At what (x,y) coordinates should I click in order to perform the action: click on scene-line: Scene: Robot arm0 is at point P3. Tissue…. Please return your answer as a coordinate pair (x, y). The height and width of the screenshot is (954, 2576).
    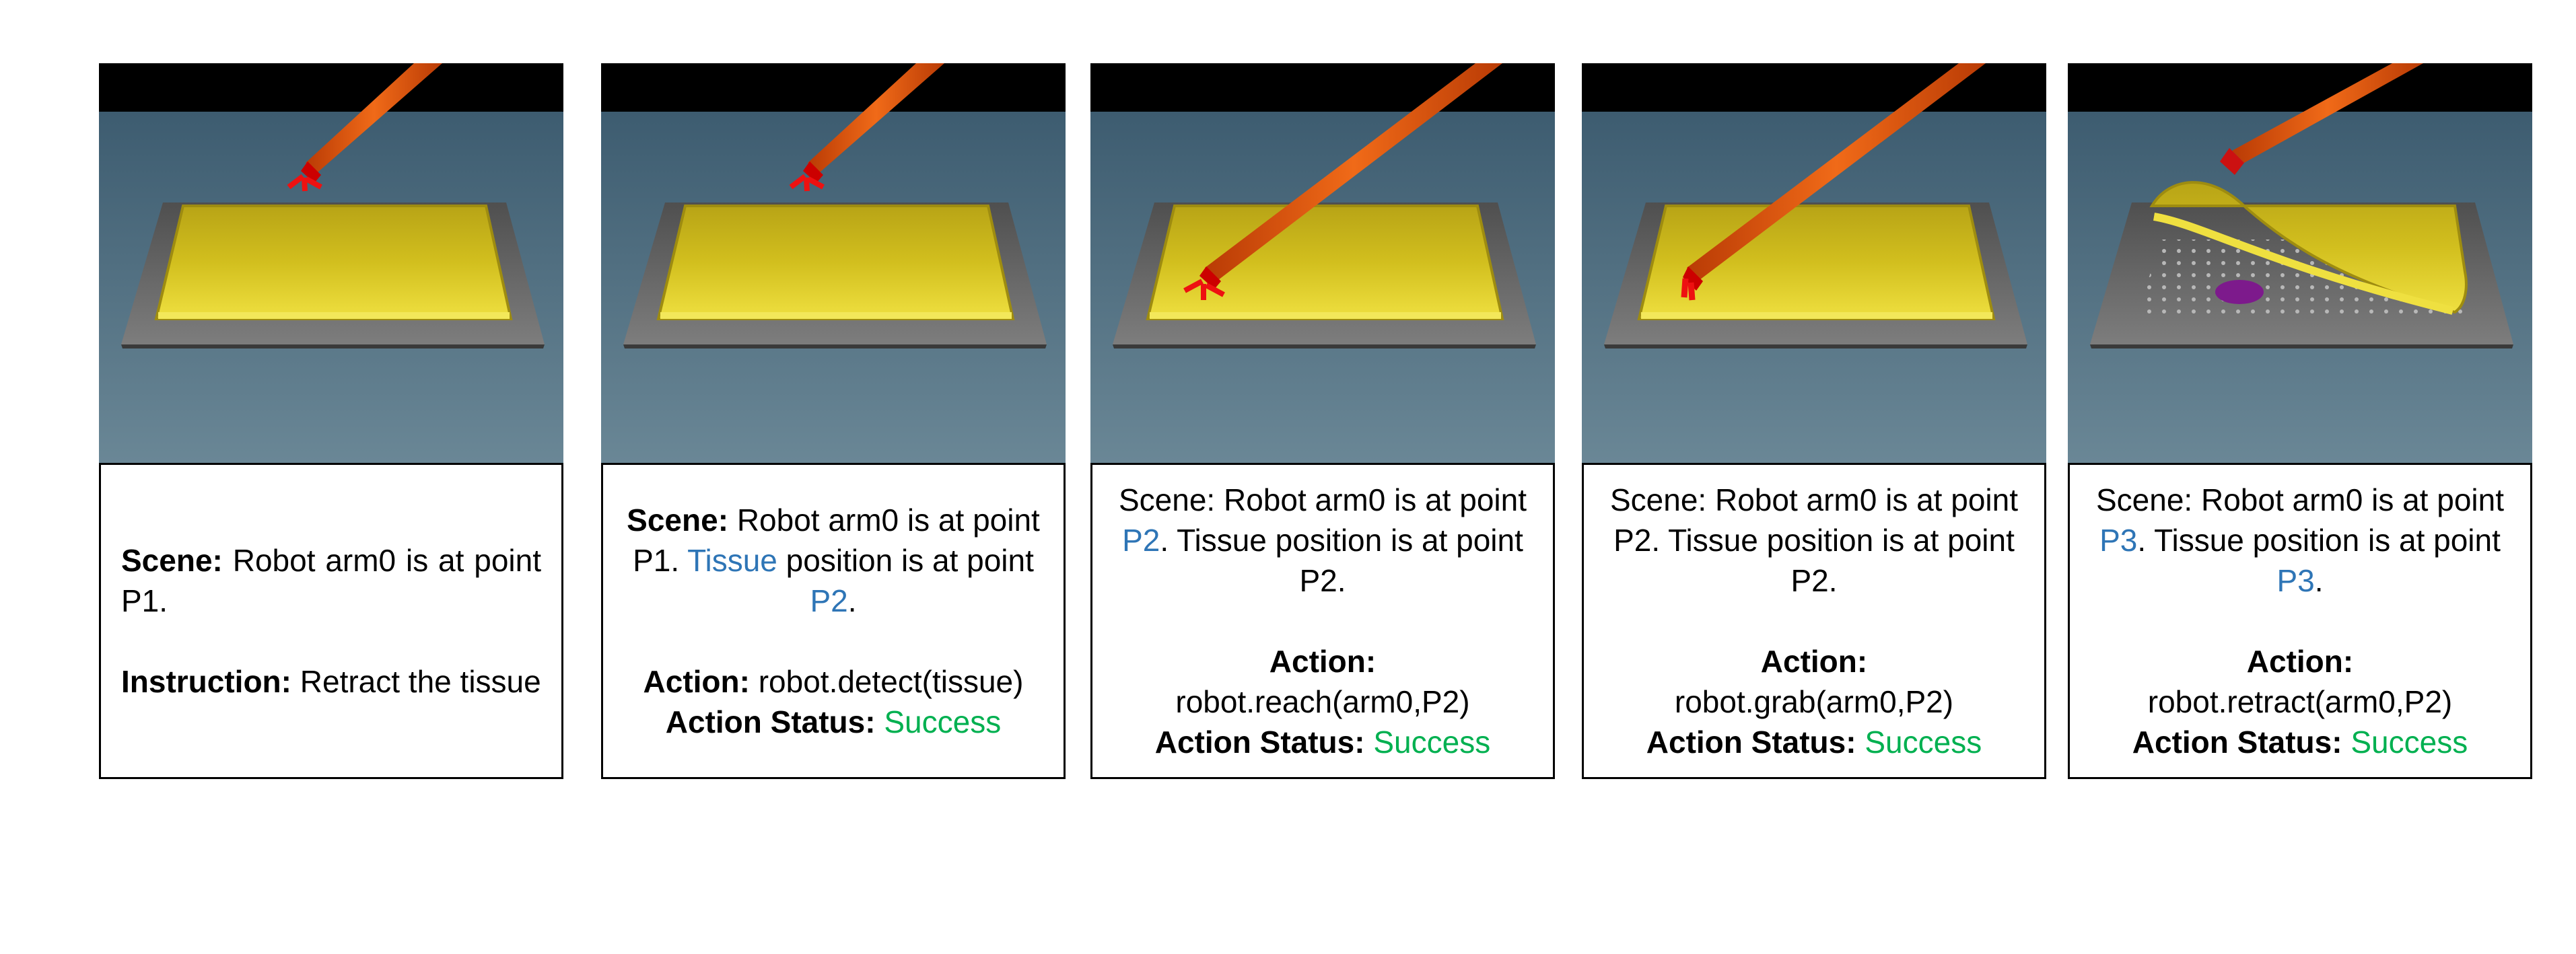
    Looking at the image, I should click on (2300, 540).